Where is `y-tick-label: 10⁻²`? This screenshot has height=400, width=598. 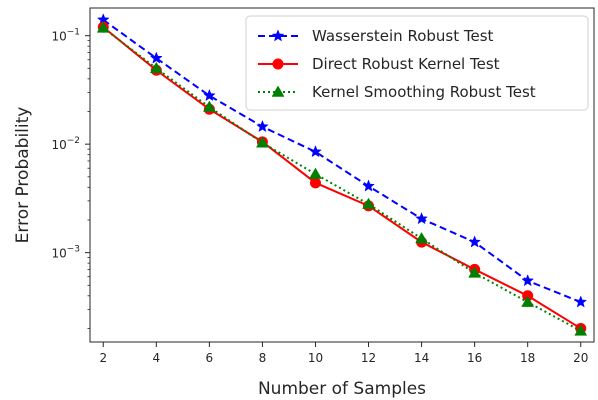
y-tick-label: 10⁻² is located at coordinates (65, 144).